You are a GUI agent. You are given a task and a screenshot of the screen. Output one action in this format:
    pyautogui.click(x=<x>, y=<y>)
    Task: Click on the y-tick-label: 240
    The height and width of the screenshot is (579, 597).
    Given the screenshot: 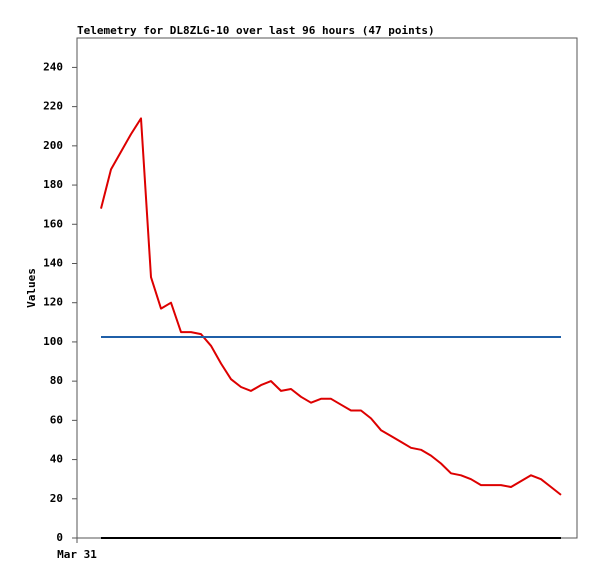 What is the action you would take?
    pyautogui.click(x=53, y=66)
    